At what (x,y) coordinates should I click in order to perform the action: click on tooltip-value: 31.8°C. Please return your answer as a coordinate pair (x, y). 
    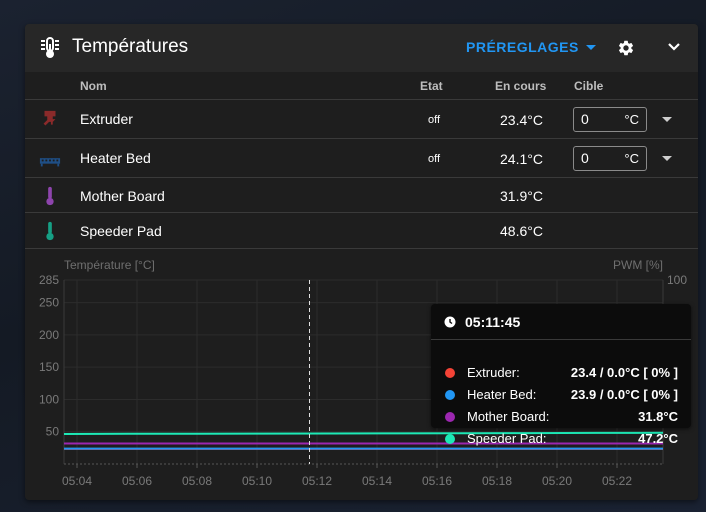
    Looking at the image, I should click on (658, 416).